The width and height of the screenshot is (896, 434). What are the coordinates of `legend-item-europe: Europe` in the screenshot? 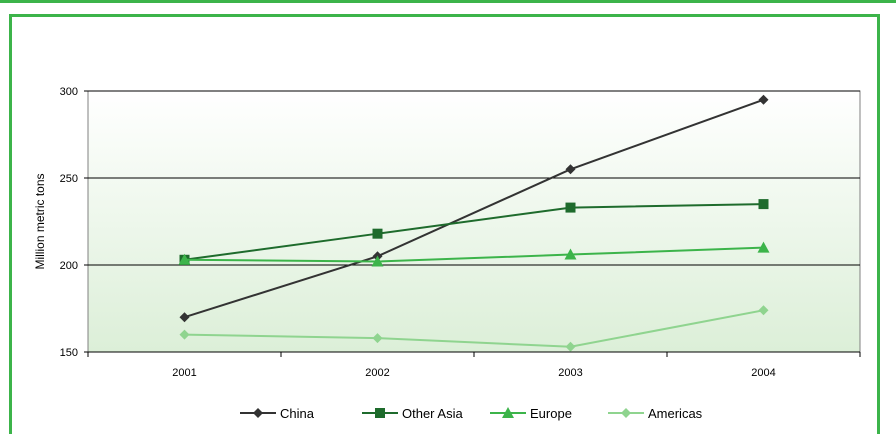 It's located at (531, 413).